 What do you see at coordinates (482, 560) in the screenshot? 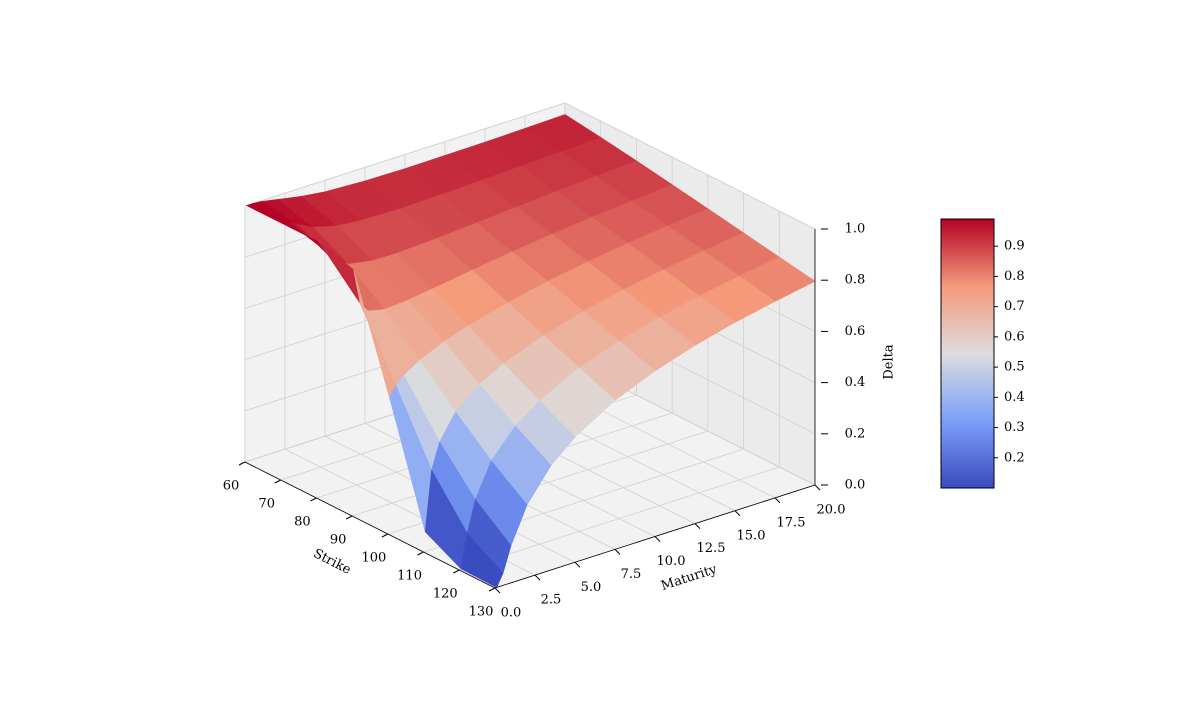
I see `surface-face` at bounding box center [482, 560].